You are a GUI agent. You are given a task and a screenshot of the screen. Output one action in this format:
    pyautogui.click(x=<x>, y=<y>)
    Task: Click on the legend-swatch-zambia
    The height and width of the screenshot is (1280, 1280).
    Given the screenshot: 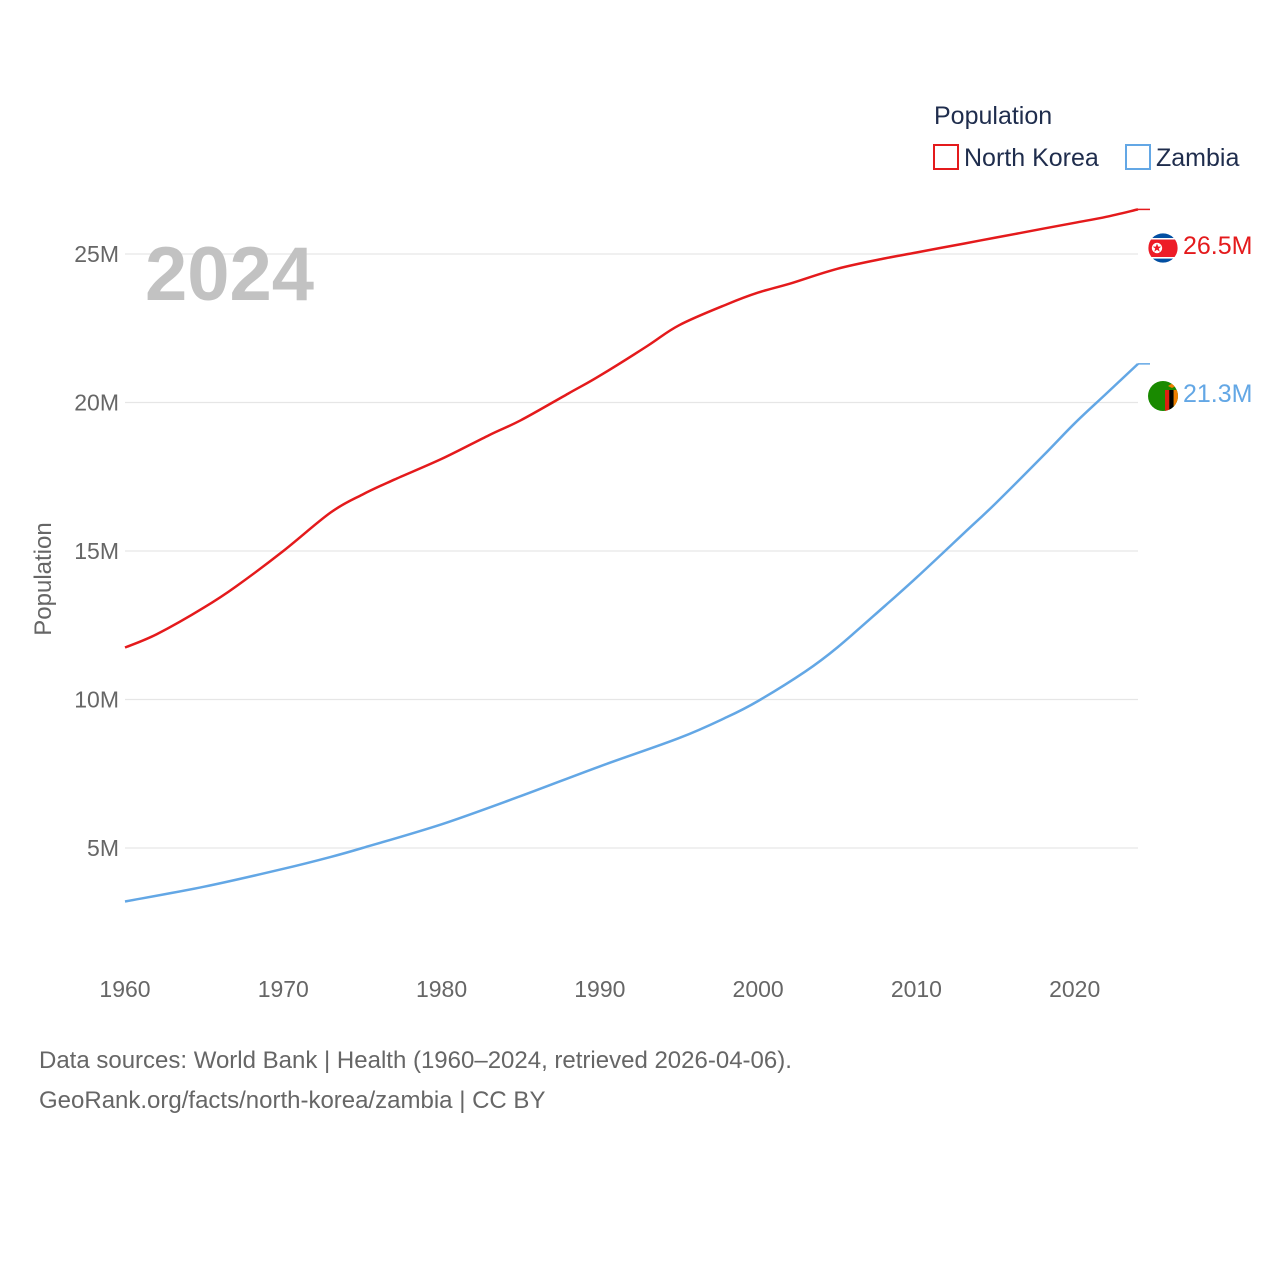 What is the action you would take?
    pyautogui.click(x=1138, y=157)
    